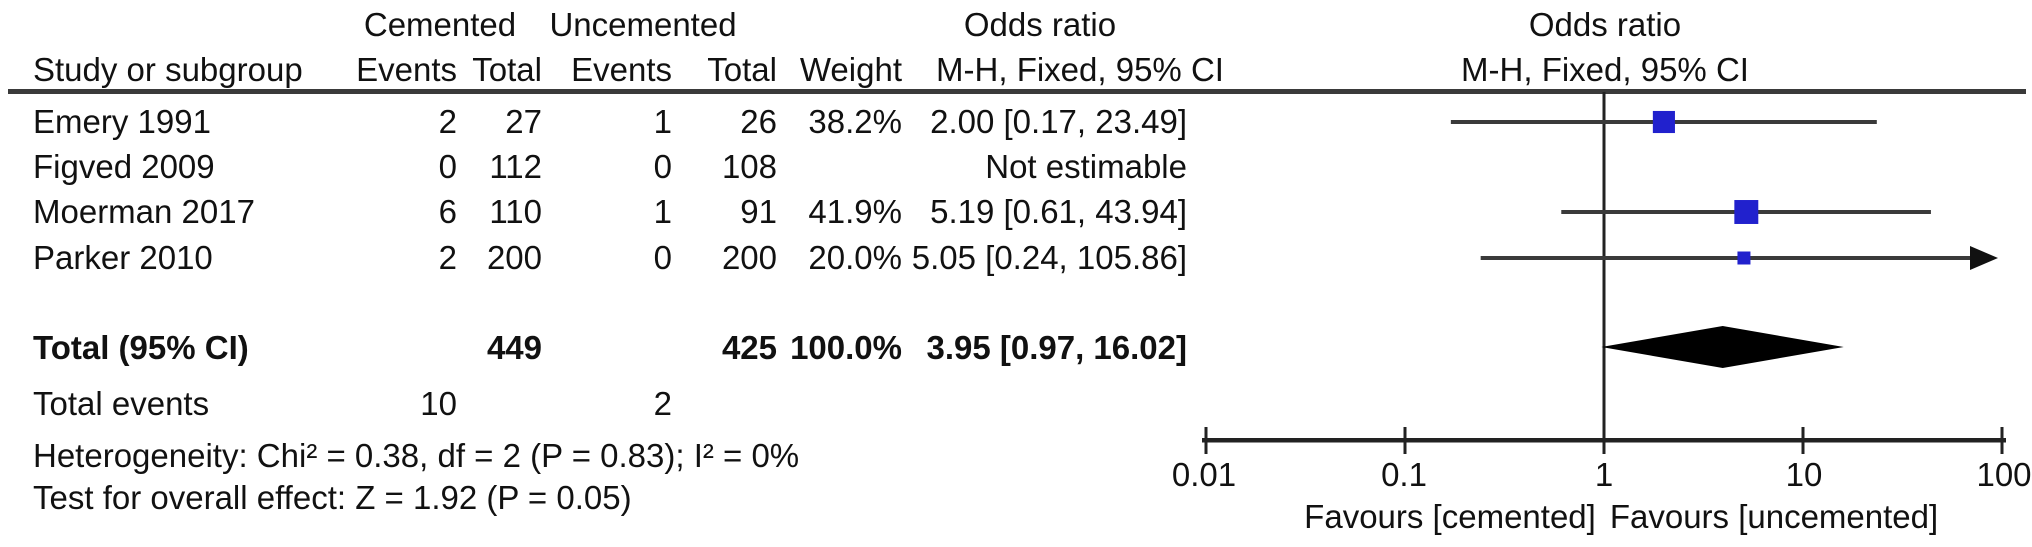 This screenshot has width=2032, height=547. I want to click on weight: 41.9%, so click(855, 211).